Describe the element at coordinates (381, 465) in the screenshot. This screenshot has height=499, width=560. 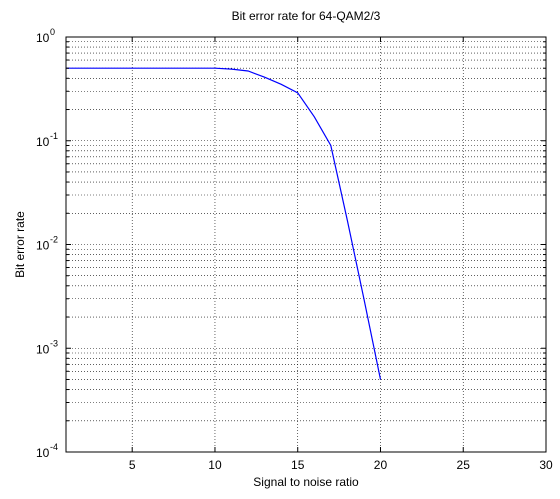
I see `x-tick-label: 20` at that location.